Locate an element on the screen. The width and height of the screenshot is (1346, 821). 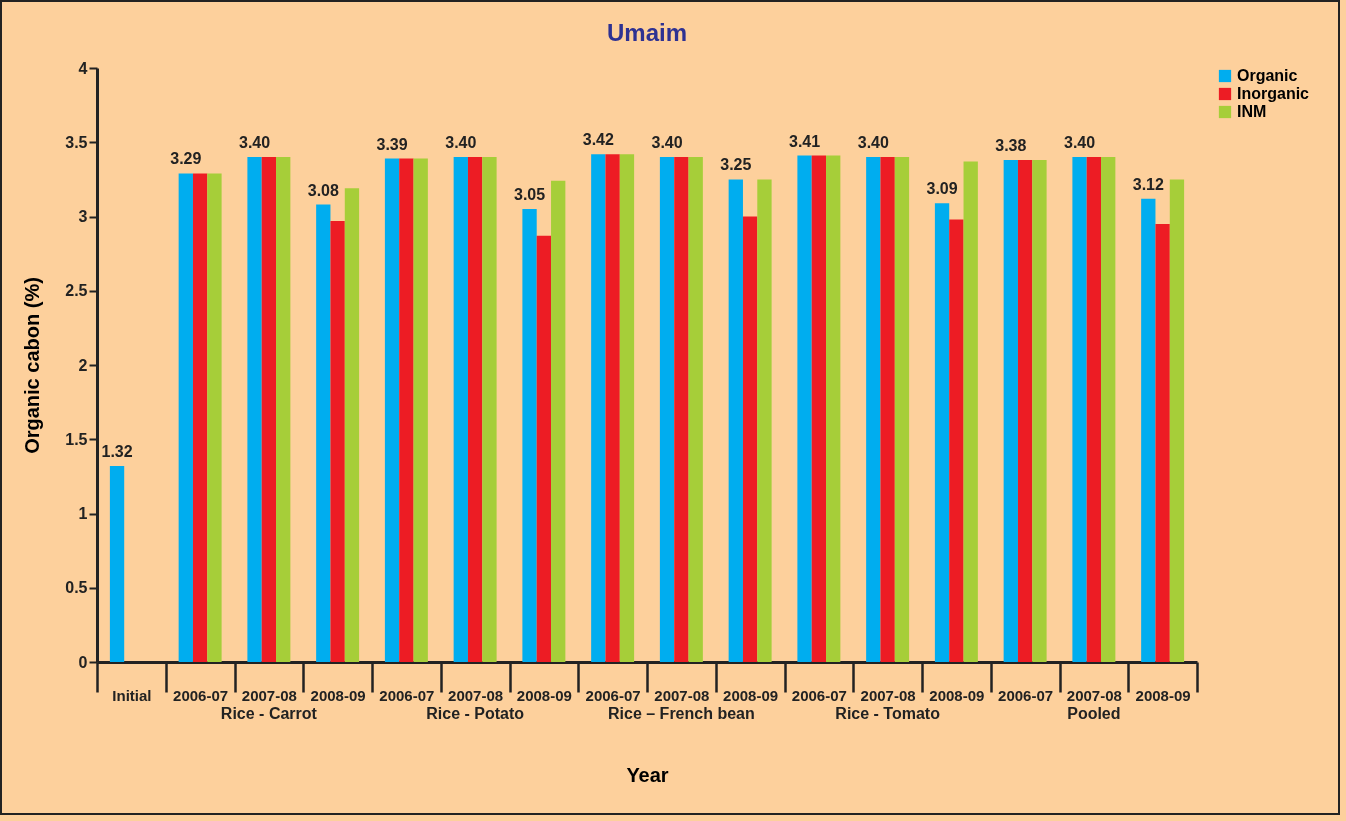
y-tick-label: 2 is located at coordinates (83, 365).